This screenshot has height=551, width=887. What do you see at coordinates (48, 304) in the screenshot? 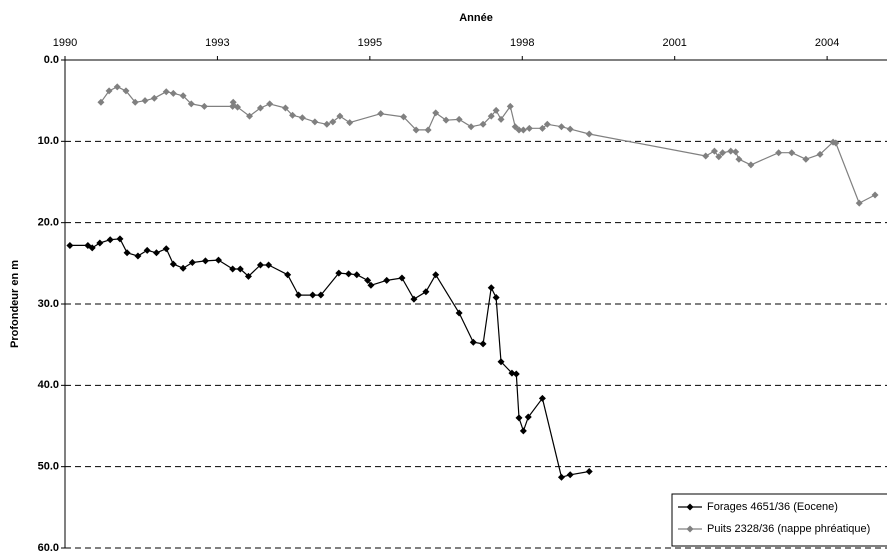
I see `y-tick-label: 30.0` at bounding box center [48, 304].